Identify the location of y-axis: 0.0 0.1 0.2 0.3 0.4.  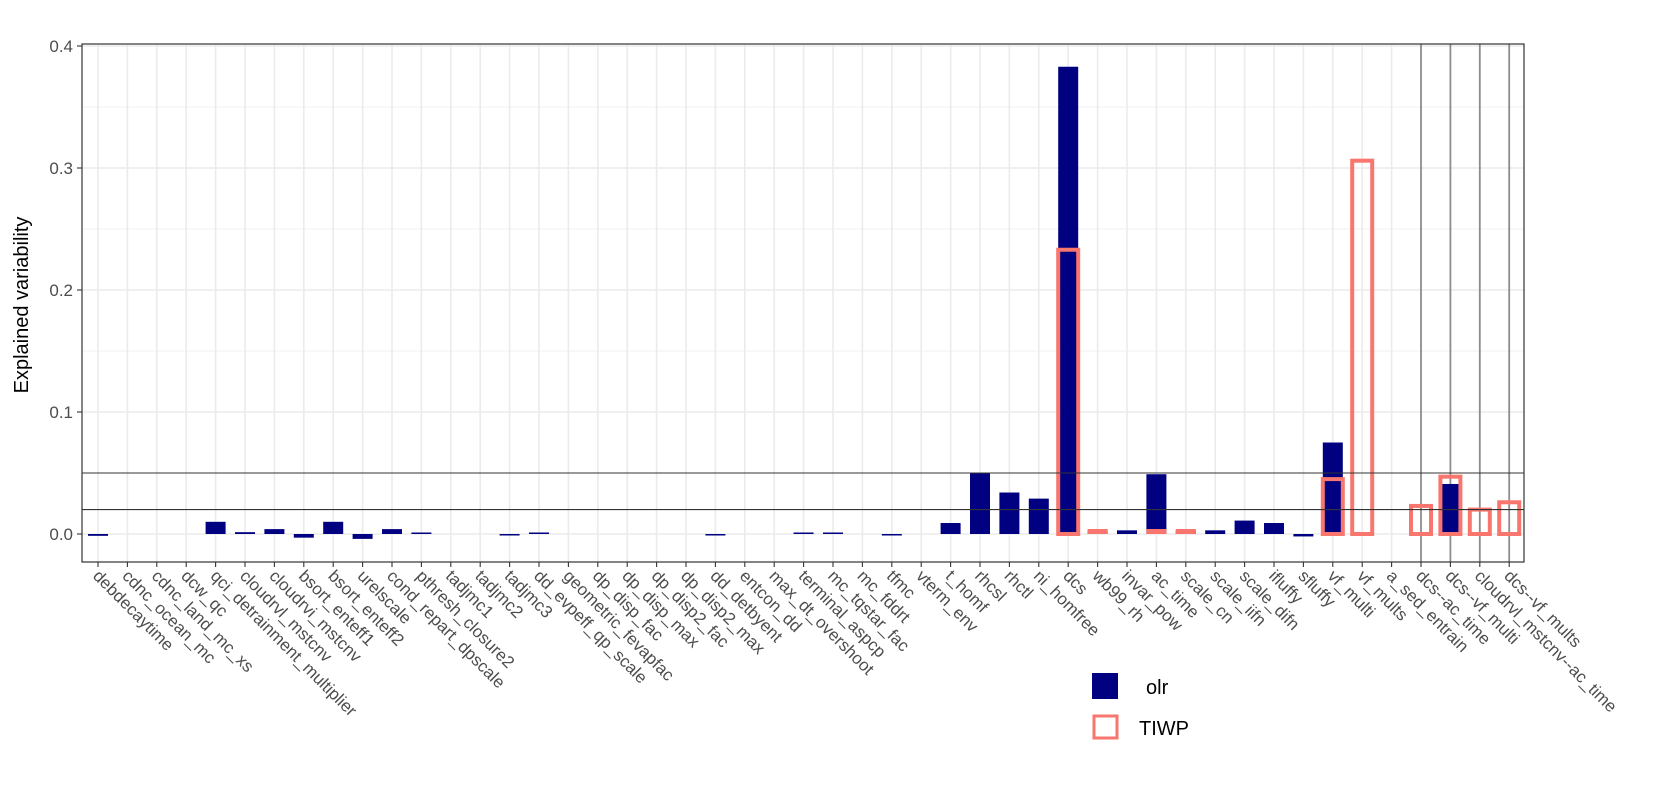
(65, 290).